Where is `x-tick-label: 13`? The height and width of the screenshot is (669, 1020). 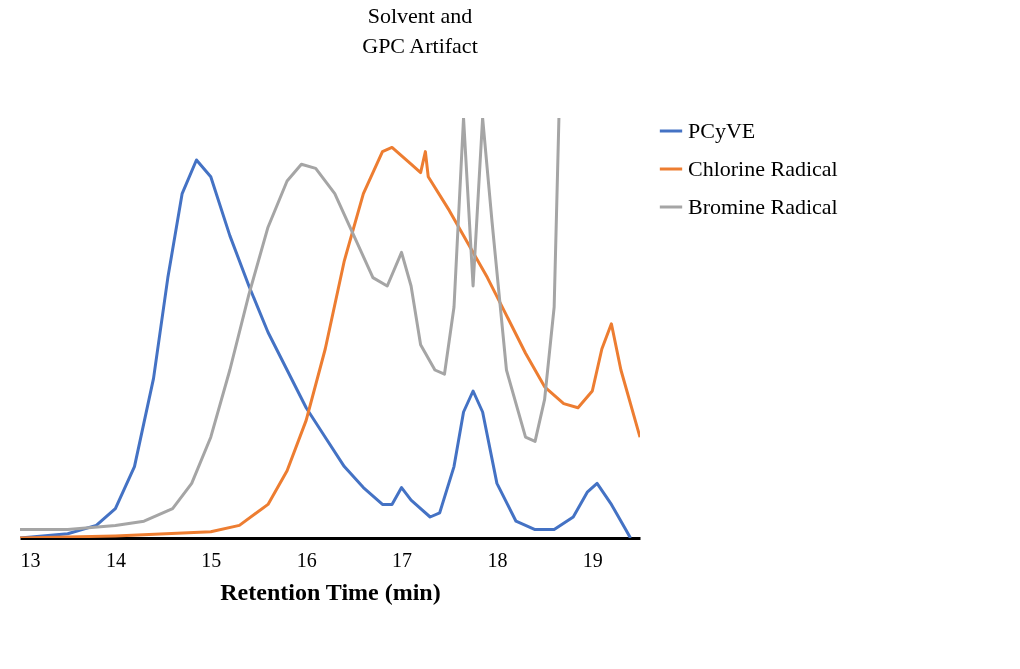
x-tick-label: 13 is located at coordinates (30, 559).